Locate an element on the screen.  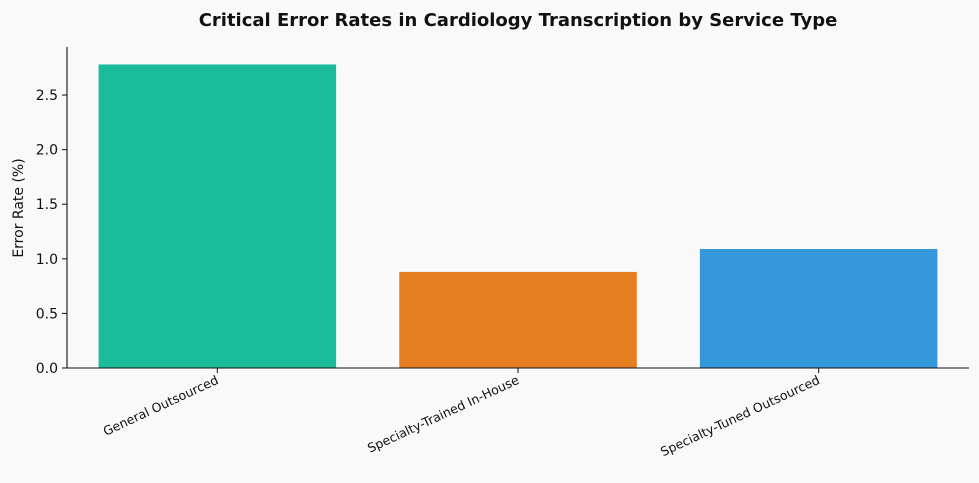
x-category-label: Specialty-Trained In-House is located at coordinates (443, 414).